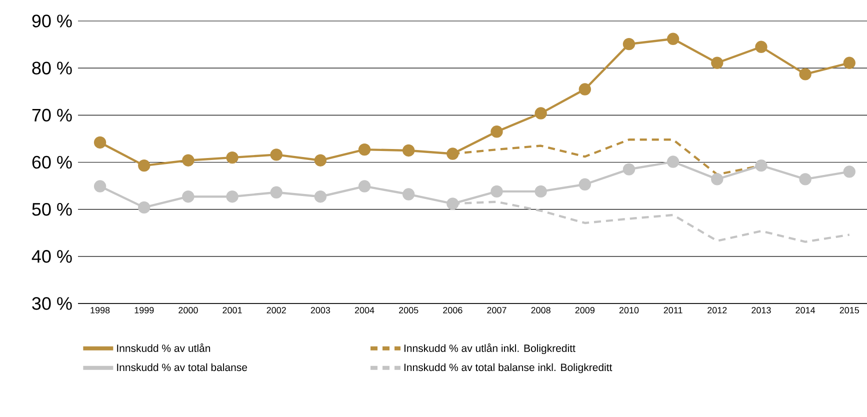 This screenshot has height=417, width=867. I want to click on x-tick-label: 2002, so click(276, 310).